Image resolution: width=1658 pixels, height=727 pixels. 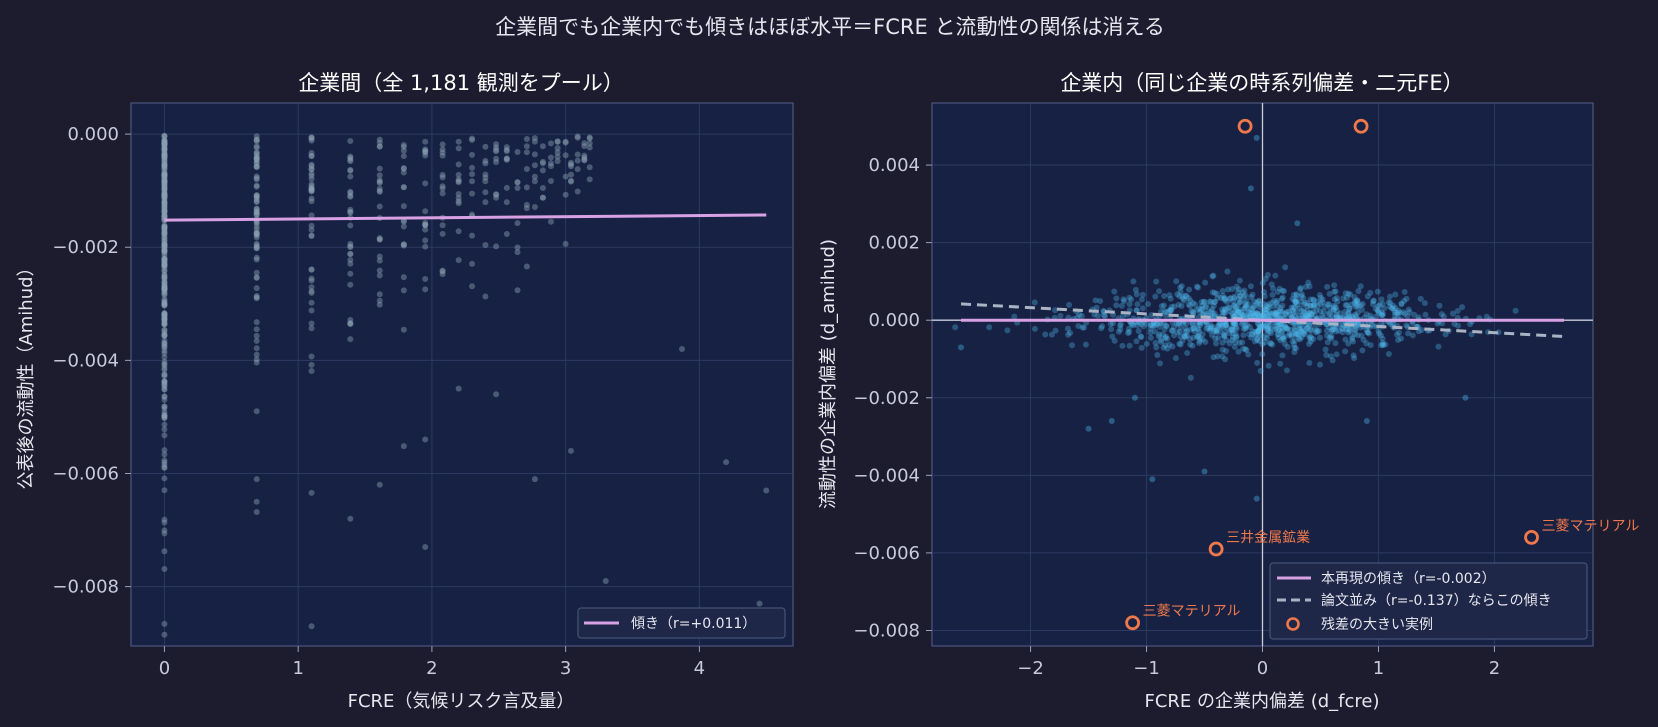 What do you see at coordinates (297, 668) in the screenshot?
I see `x-tick-label: 1` at bounding box center [297, 668].